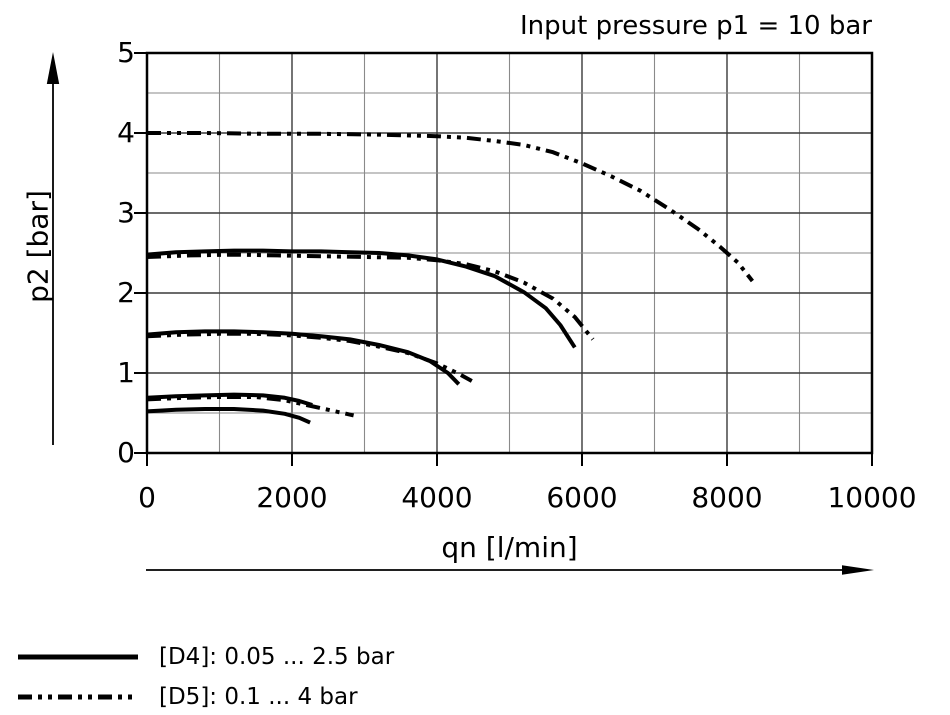 The width and height of the screenshot is (950, 715). I want to click on y-tick-label: 2, so click(126, 292).